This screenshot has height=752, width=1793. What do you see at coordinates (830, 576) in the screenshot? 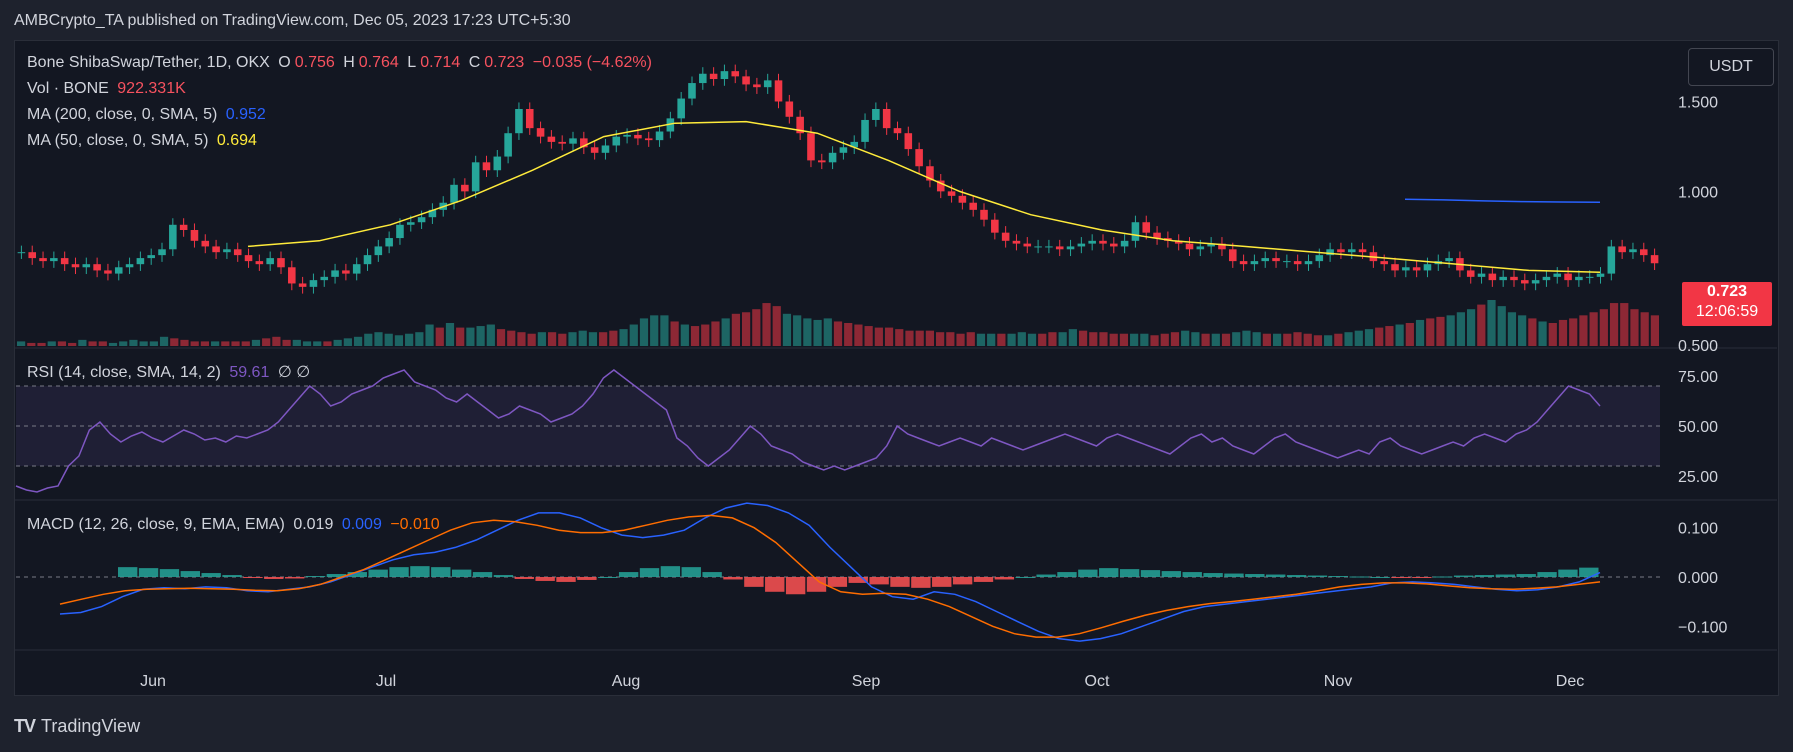
I see `signal-line` at bounding box center [830, 576].